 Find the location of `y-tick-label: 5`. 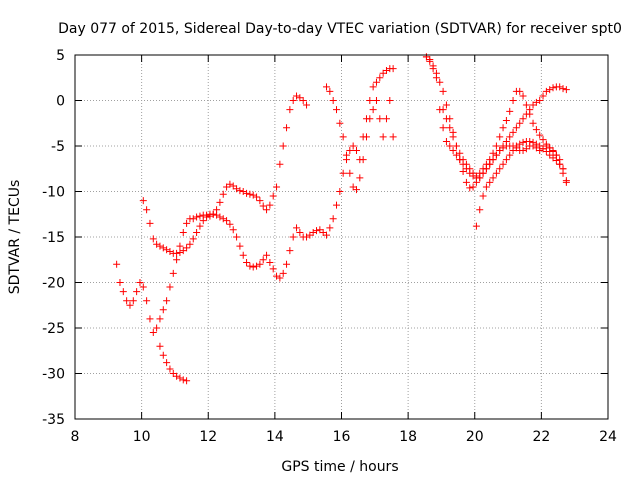

y-tick-label: 5 is located at coordinates (60, 56).